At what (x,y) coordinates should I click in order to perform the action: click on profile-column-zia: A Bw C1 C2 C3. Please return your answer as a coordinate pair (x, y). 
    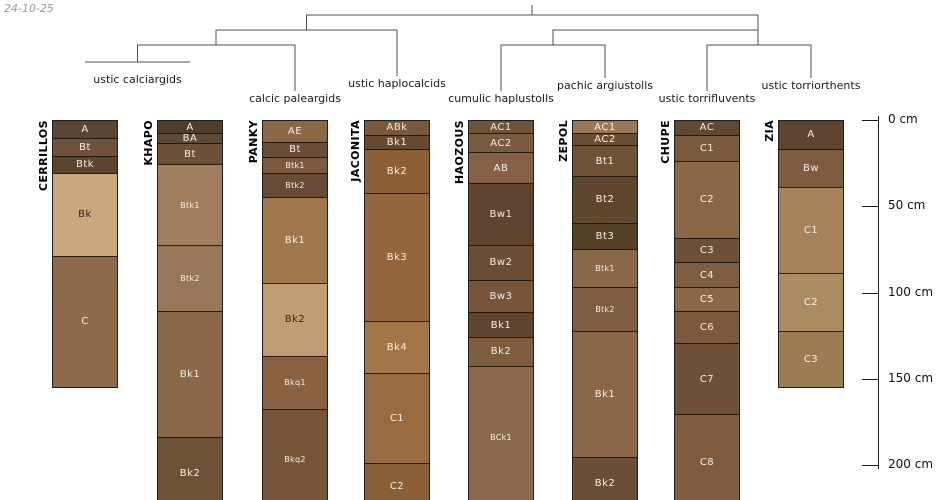
    Looking at the image, I should click on (811, 254).